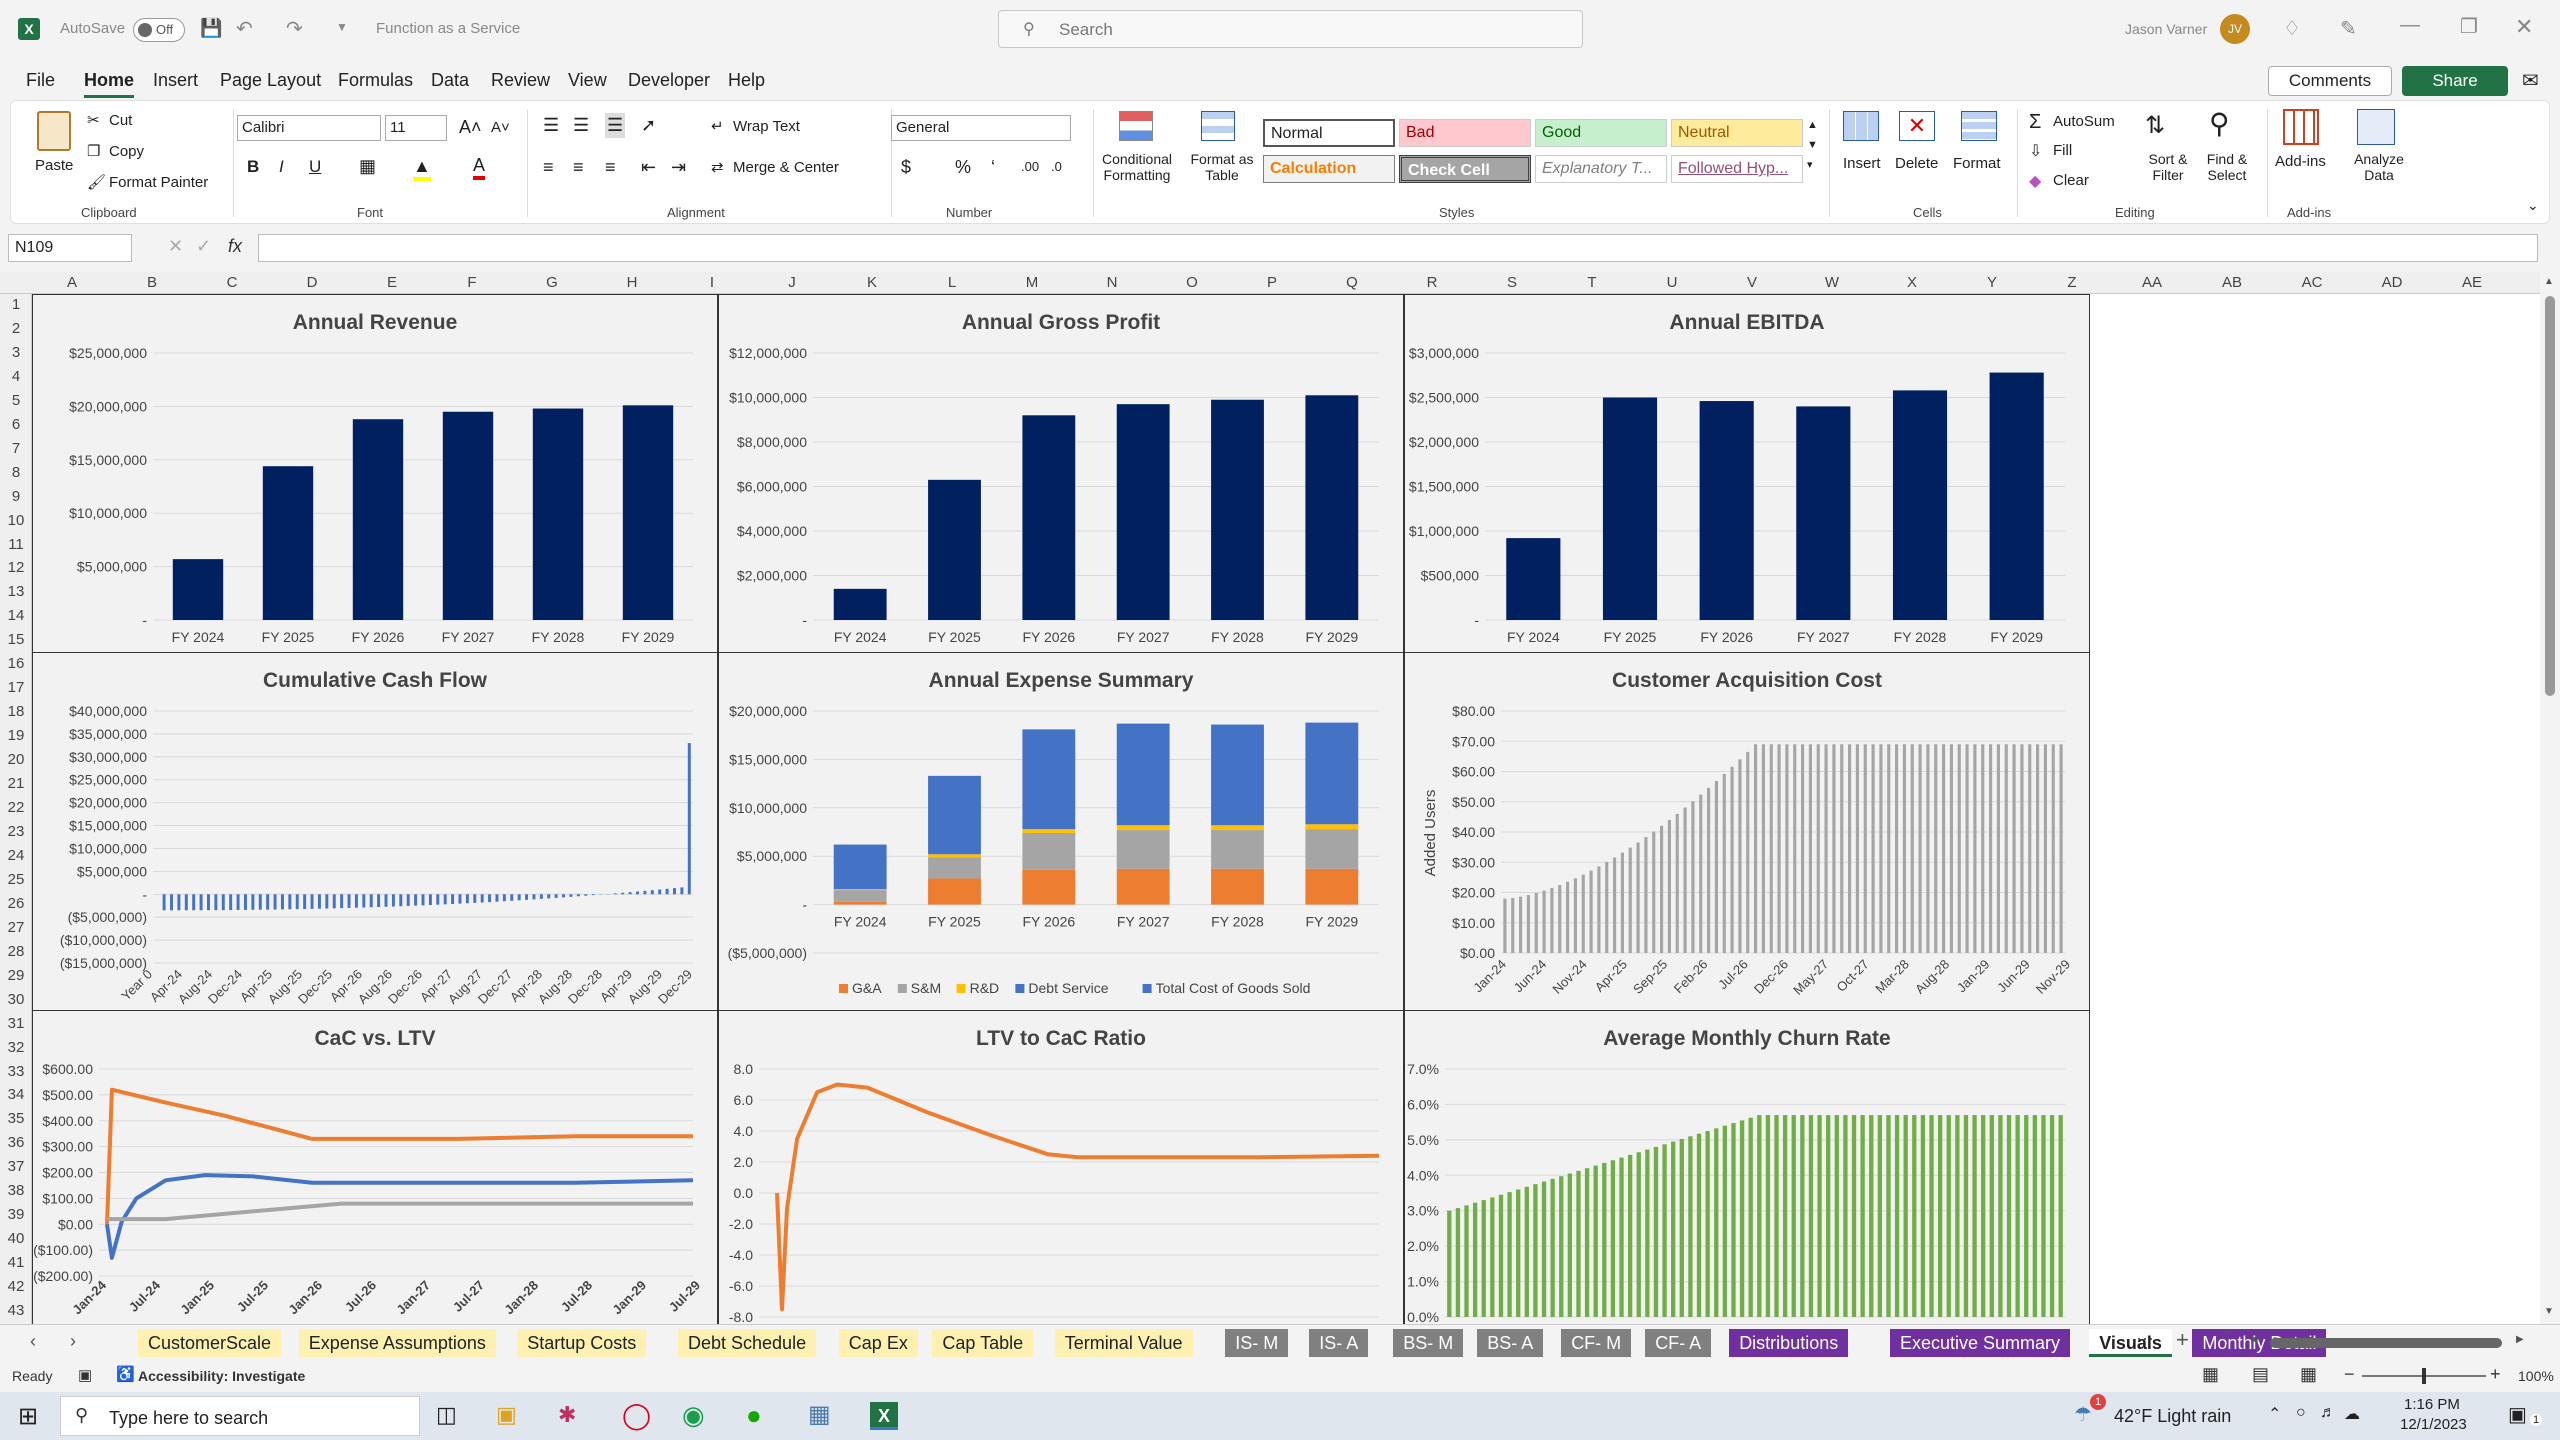 The height and width of the screenshot is (1440, 2560). What do you see at coordinates (2328, 1412) in the screenshot?
I see `volume-icon: ♬` at bounding box center [2328, 1412].